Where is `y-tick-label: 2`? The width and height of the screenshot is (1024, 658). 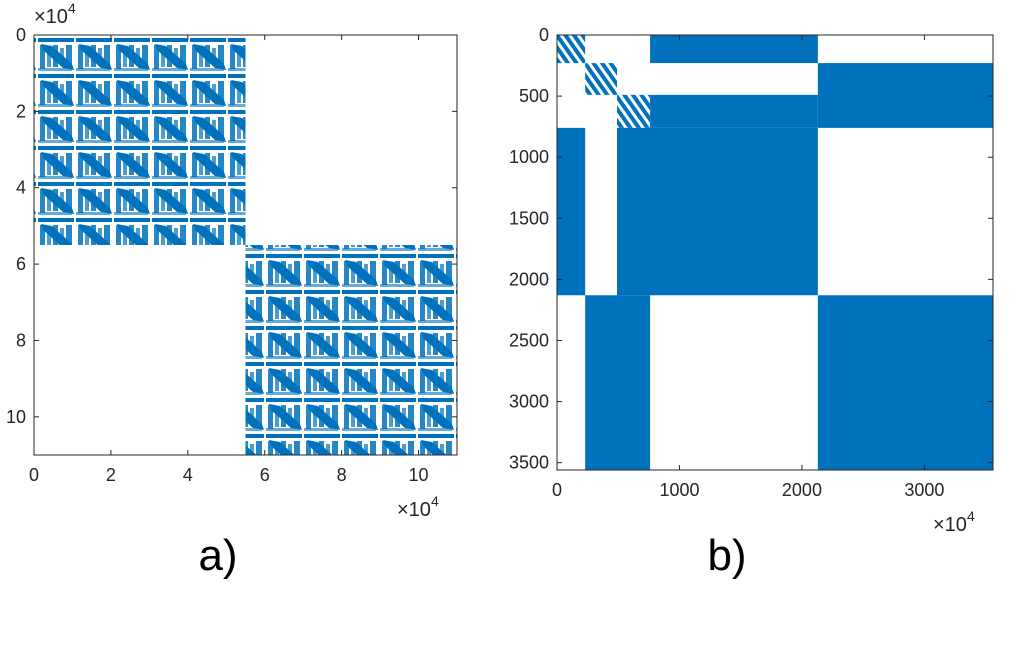
y-tick-label: 2 is located at coordinates (21, 111).